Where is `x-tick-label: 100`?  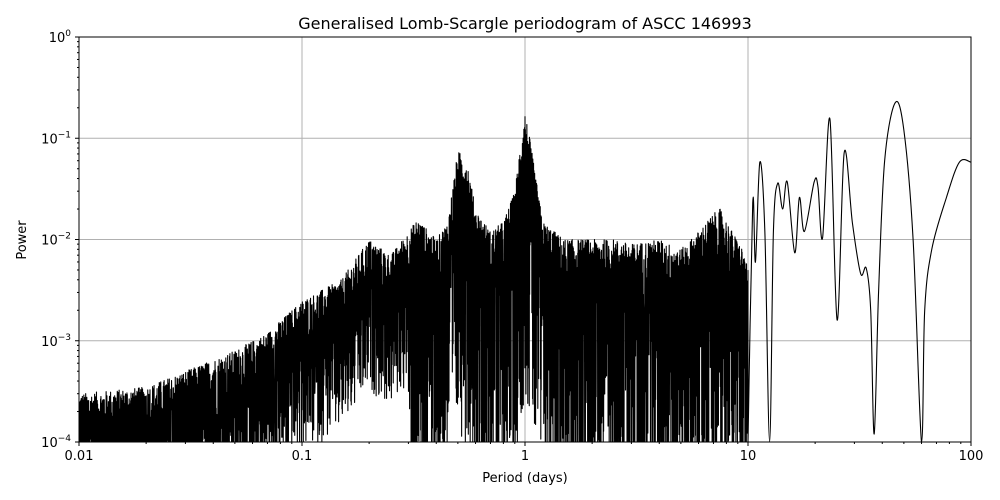
x-tick-label: 100 is located at coordinates (971, 456).